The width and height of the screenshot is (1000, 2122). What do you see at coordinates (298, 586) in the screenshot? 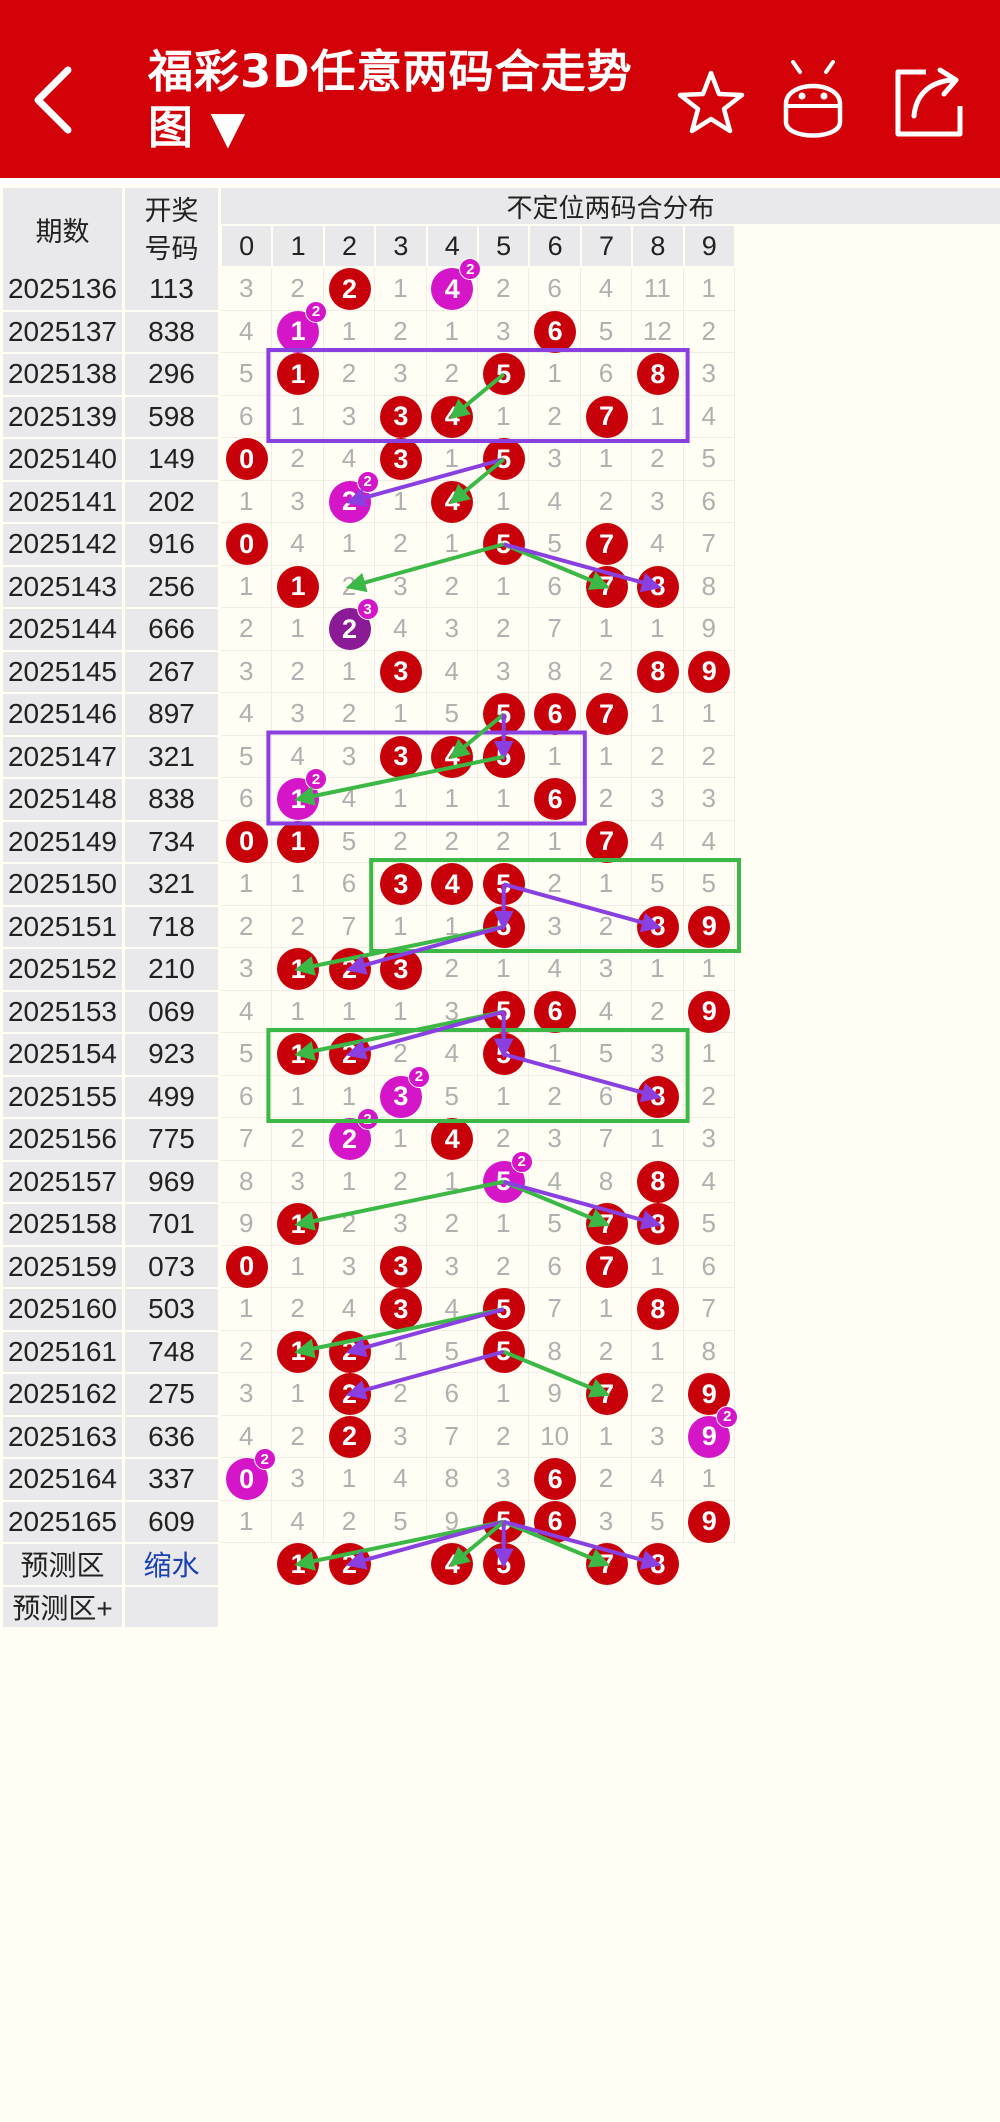
I see `hit-ball: 1` at bounding box center [298, 586].